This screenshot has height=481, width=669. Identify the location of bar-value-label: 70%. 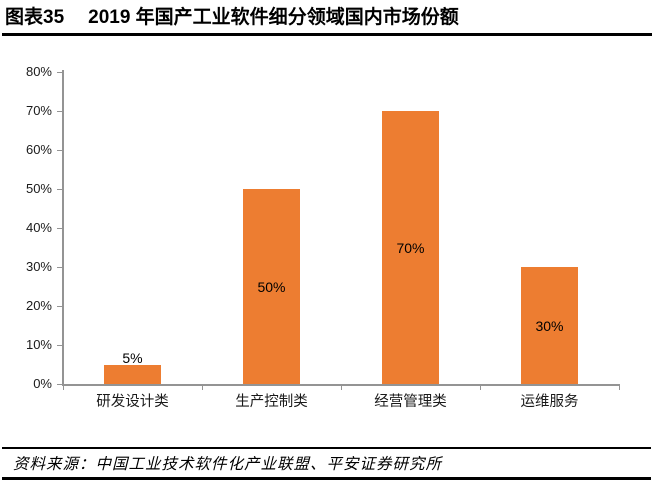
(410, 247).